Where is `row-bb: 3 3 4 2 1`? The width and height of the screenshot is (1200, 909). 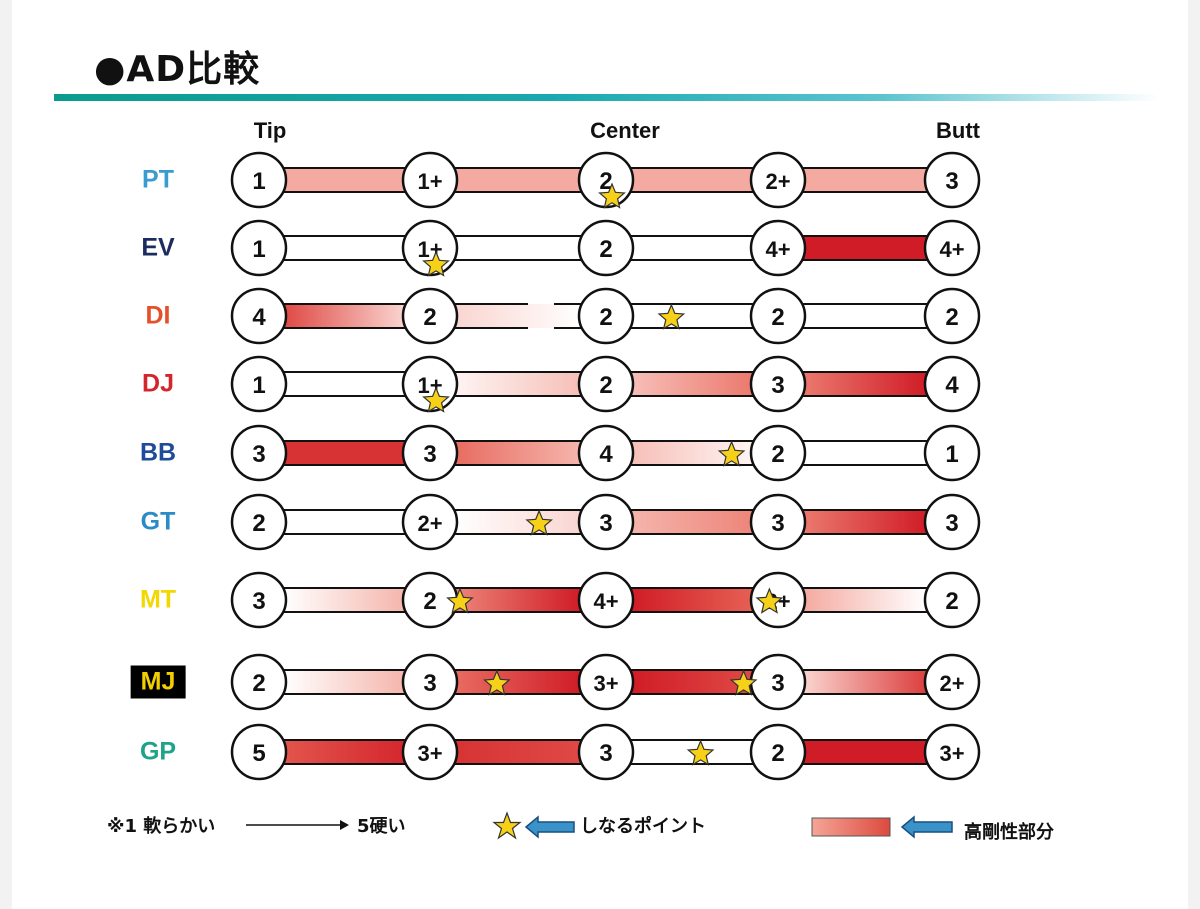 row-bb: 3 3 4 2 1 is located at coordinates (605, 453).